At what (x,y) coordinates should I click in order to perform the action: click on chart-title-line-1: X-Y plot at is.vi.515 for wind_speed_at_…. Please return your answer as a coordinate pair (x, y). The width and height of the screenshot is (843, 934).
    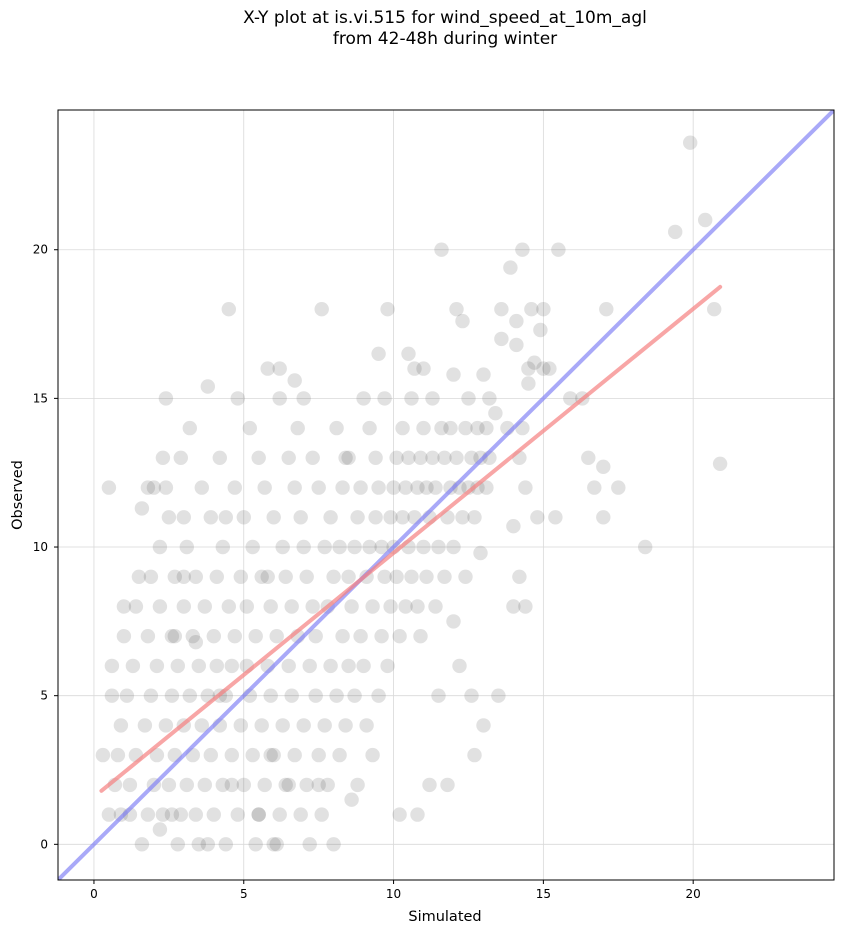
    Looking at the image, I should click on (445, 18).